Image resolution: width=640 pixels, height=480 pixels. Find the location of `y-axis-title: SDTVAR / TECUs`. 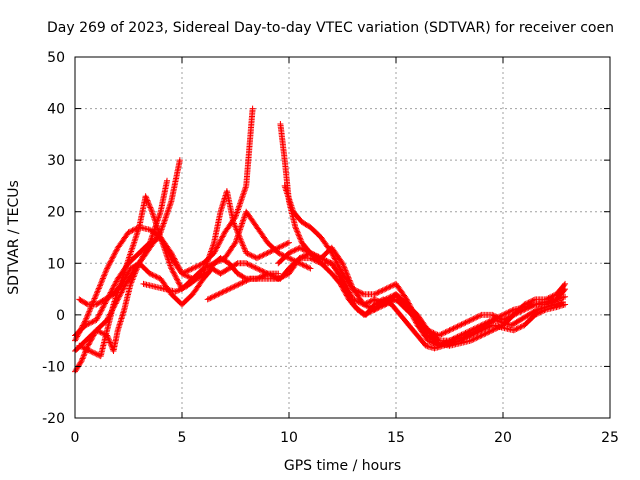

y-axis-title: SDTVAR / TECUs is located at coordinates (14, 237).